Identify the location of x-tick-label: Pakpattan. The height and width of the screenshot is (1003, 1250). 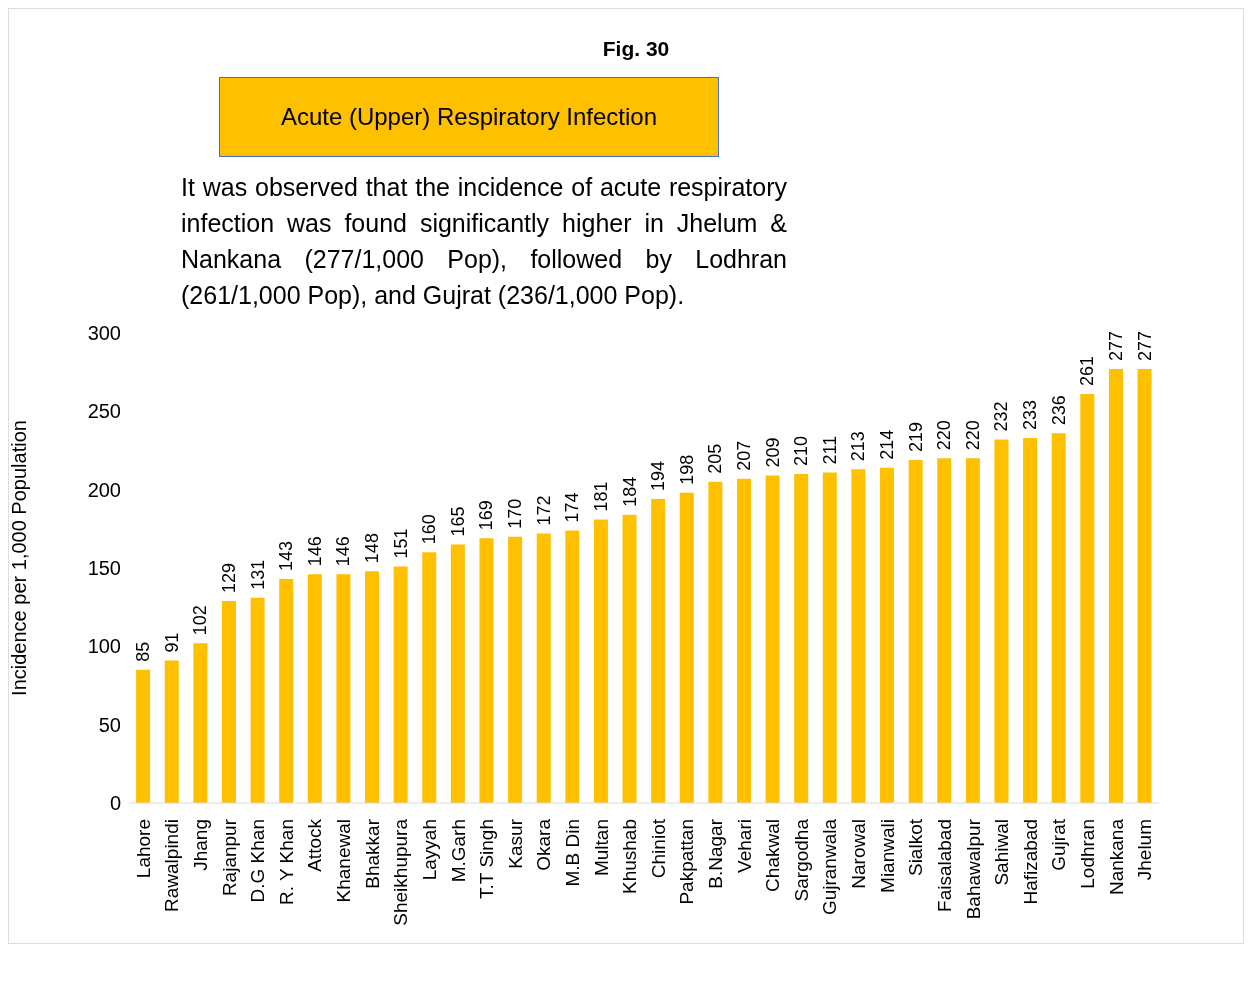
(687, 862).